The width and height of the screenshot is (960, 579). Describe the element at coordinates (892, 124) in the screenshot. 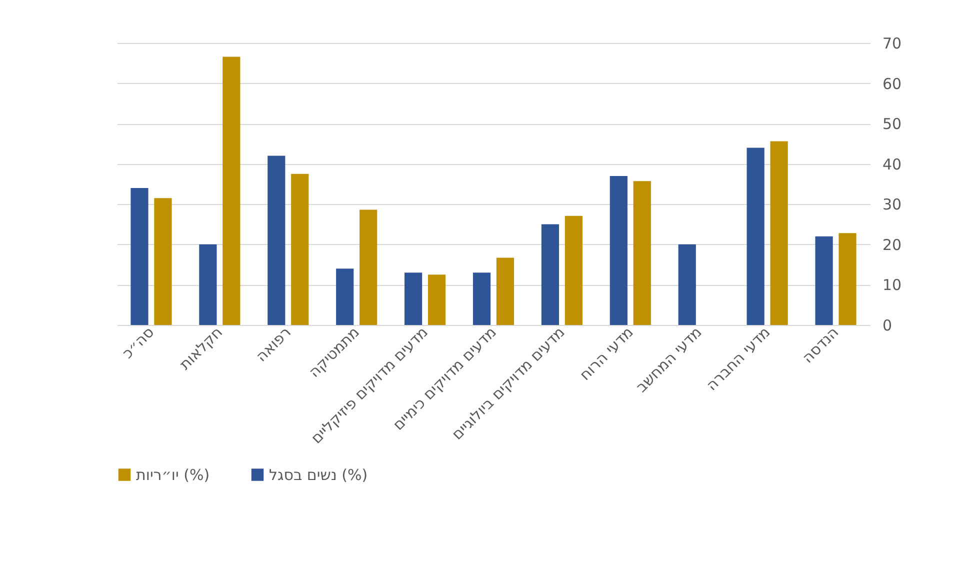

I see `y-tick-label: 50` at that location.